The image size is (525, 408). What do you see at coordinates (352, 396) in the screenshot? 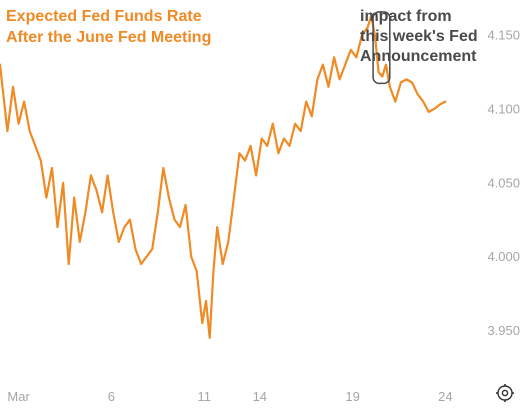
I see `x-tick-label: 19` at bounding box center [352, 396].